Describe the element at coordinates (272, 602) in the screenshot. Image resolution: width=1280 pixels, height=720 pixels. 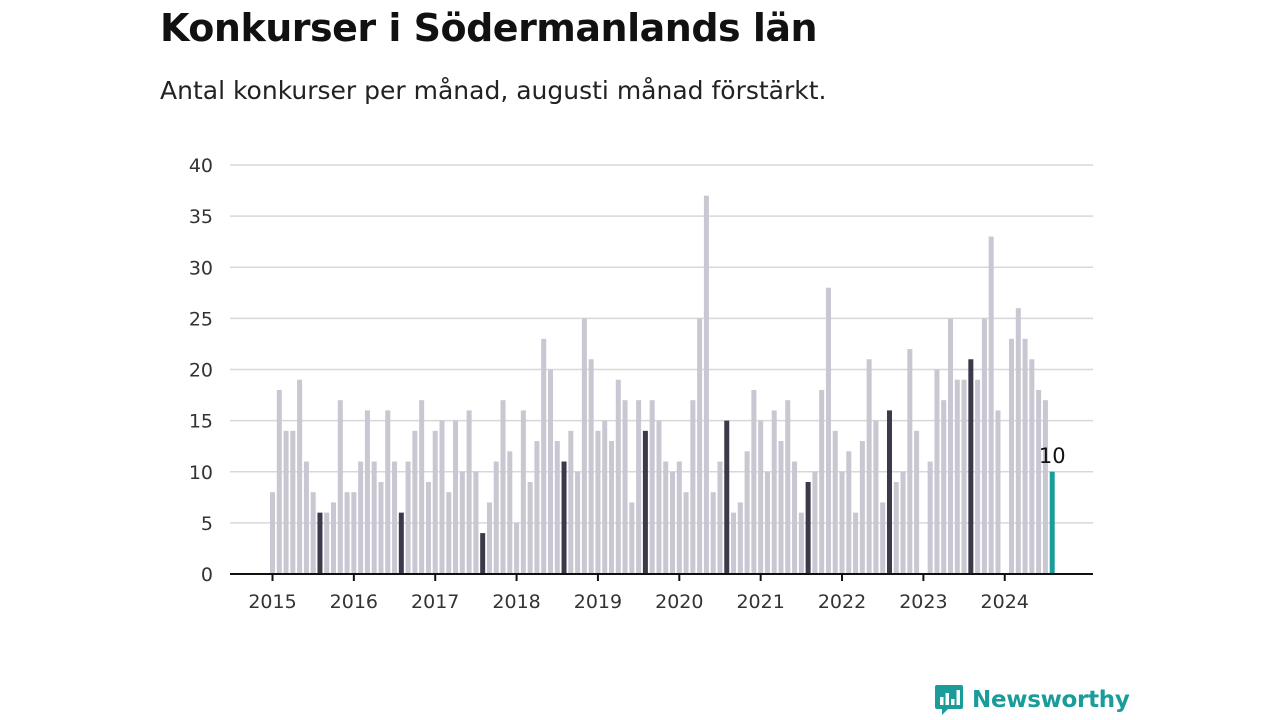
I see `x-tick-label: 2015` at that location.